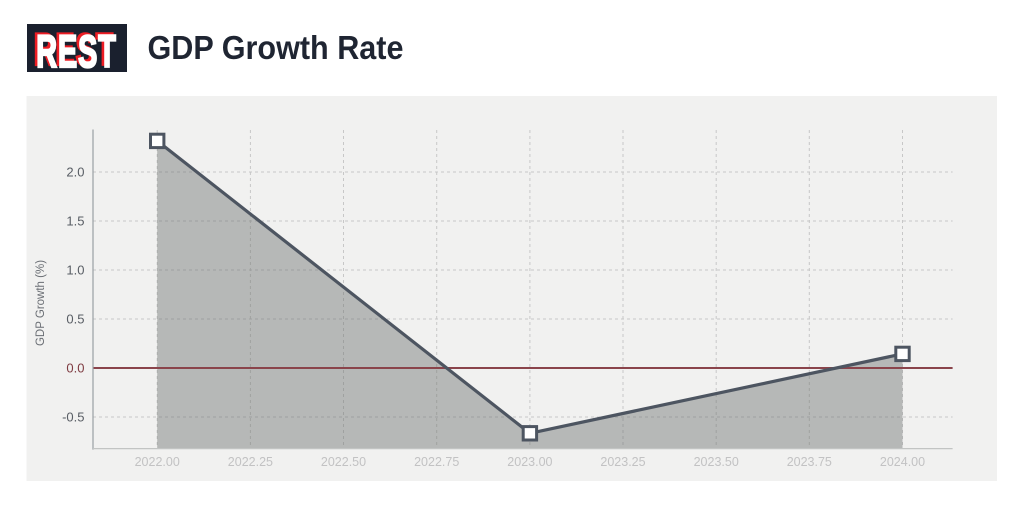 This screenshot has height=514, width=1024. What do you see at coordinates (622, 462) in the screenshot?
I see `svg-text: 2023.25` at bounding box center [622, 462].